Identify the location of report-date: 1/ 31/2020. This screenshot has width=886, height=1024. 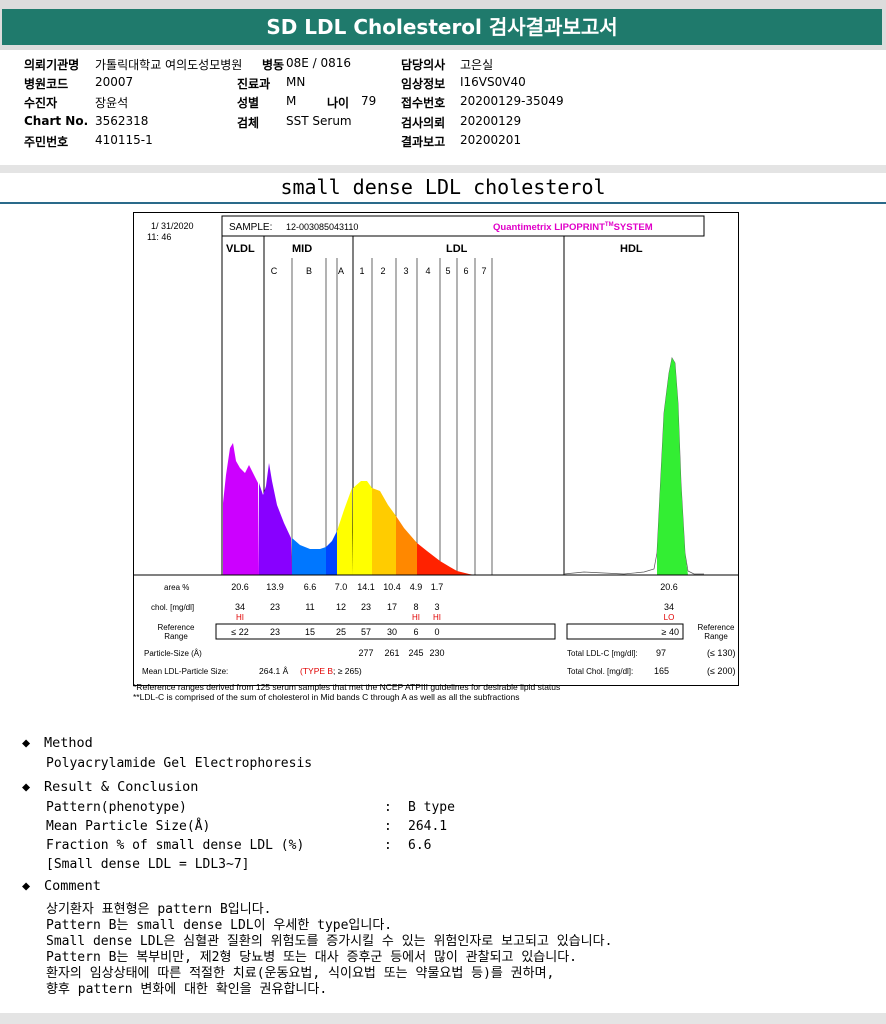
(172, 226).